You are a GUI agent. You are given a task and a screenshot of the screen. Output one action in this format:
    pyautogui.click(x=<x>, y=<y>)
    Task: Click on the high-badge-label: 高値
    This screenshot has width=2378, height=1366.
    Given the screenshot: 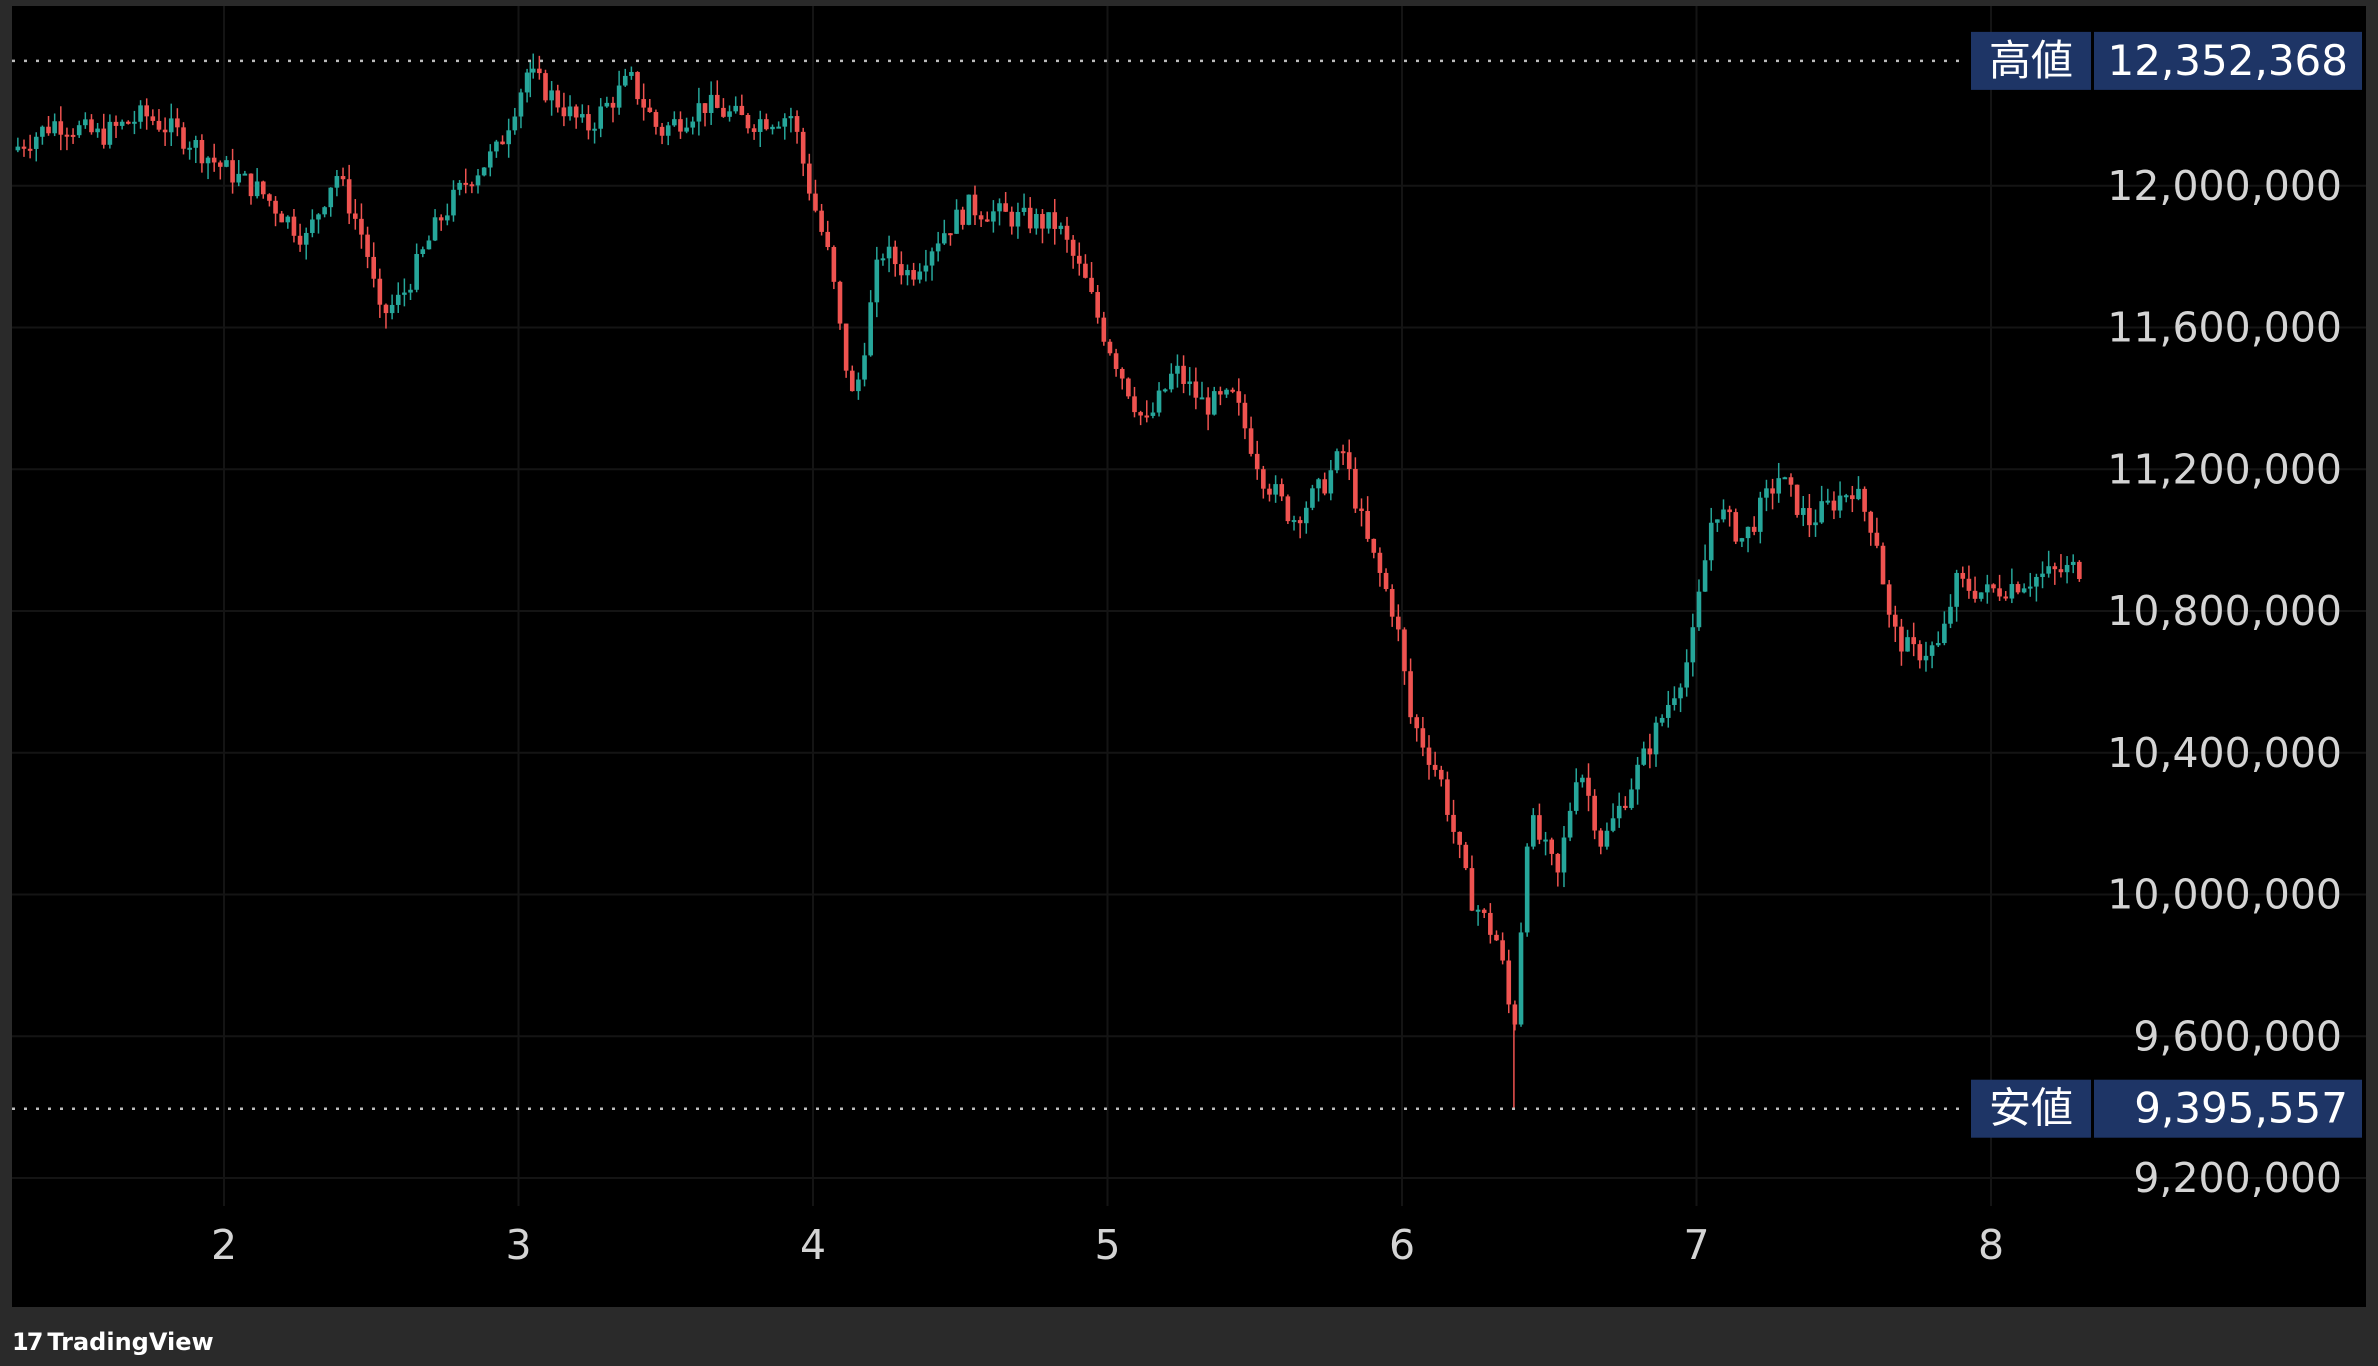 What is the action you would take?
    pyautogui.click(x=2031, y=60)
    